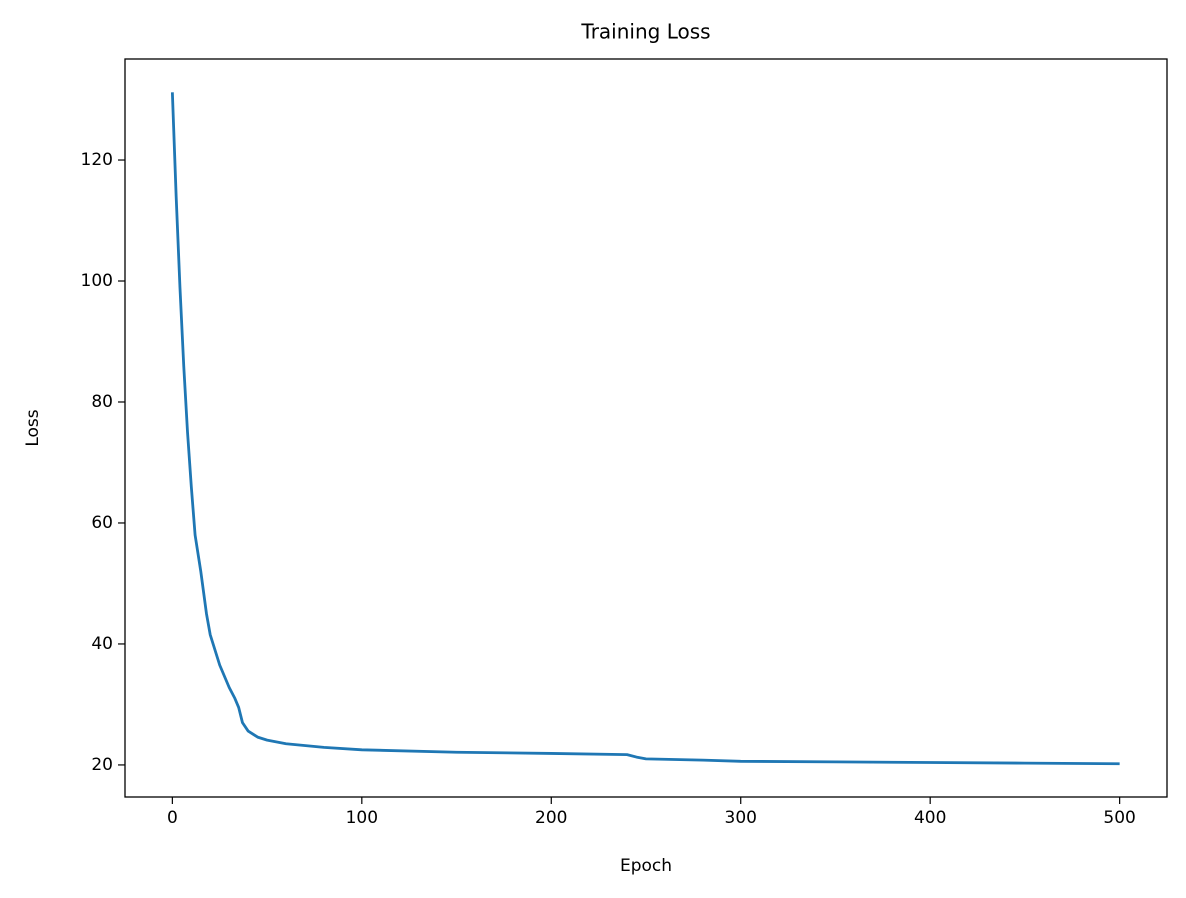  Describe the element at coordinates (102, 765) in the screenshot. I see `y-tick-label: 20` at that location.